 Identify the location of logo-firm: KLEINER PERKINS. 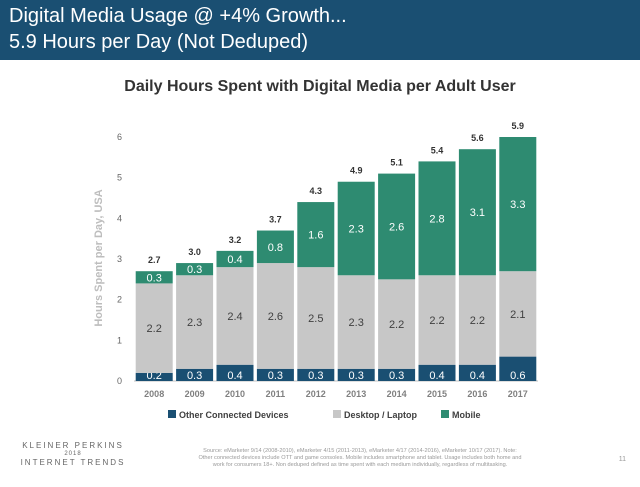
(73, 445).